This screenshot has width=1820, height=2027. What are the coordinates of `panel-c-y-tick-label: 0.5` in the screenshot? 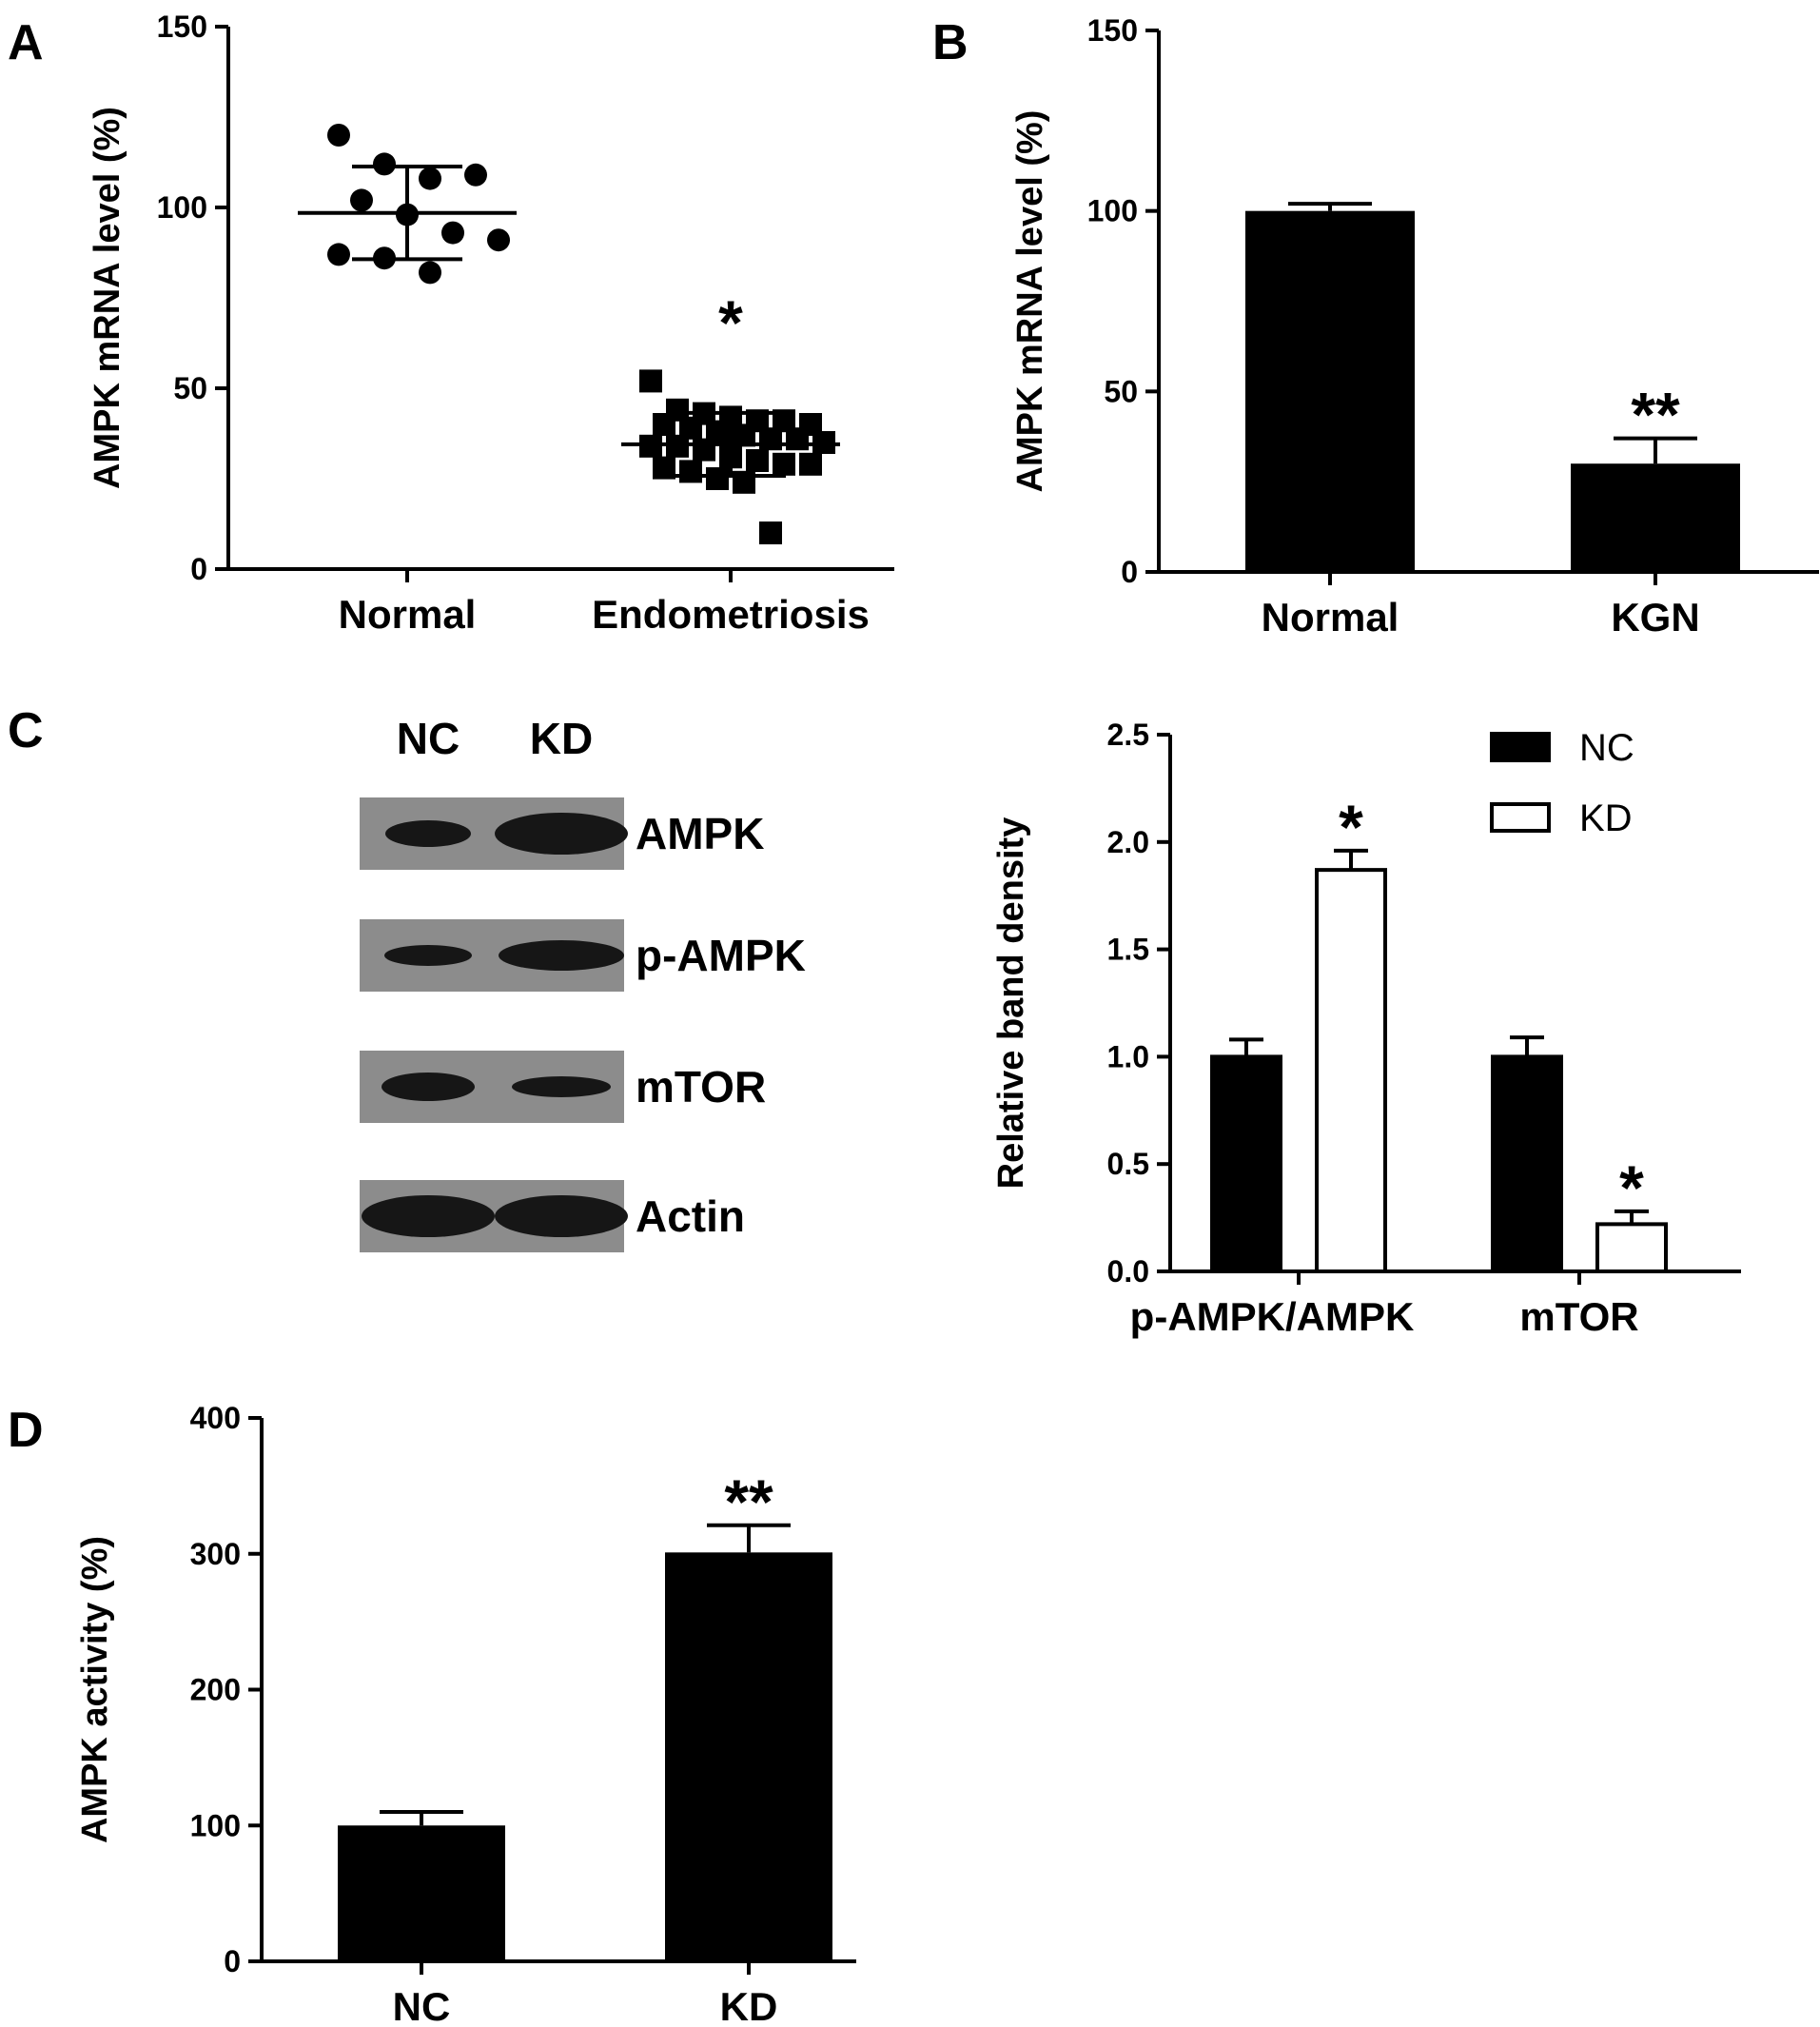 It's located at (1128, 1164).